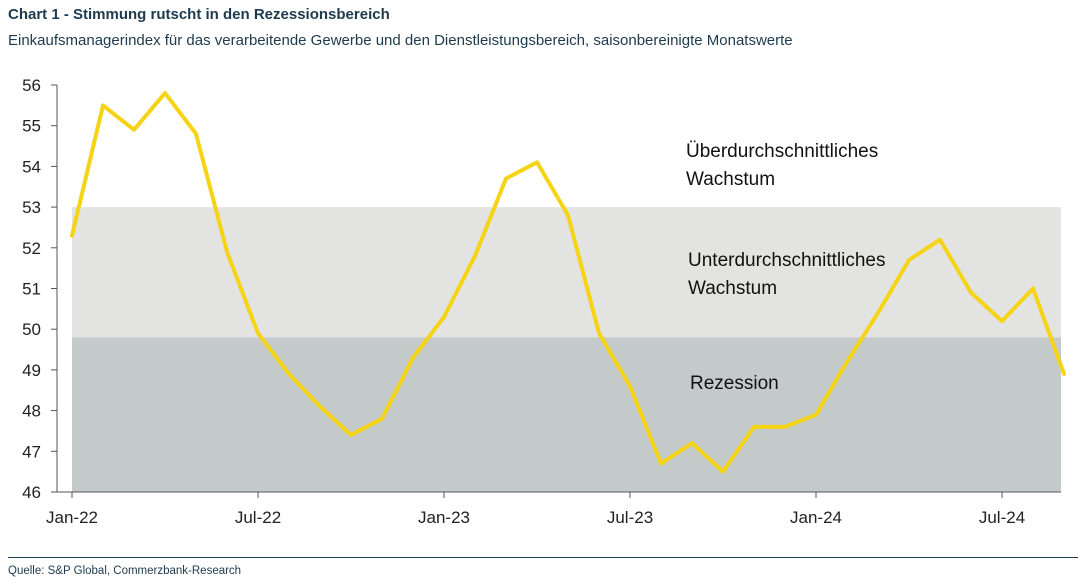 Image resolution: width=1085 pixels, height=588 pixels. Describe the element at coordinates (31, 411) in the screenshot. I see `y-tick-label-48: 48` at that location.